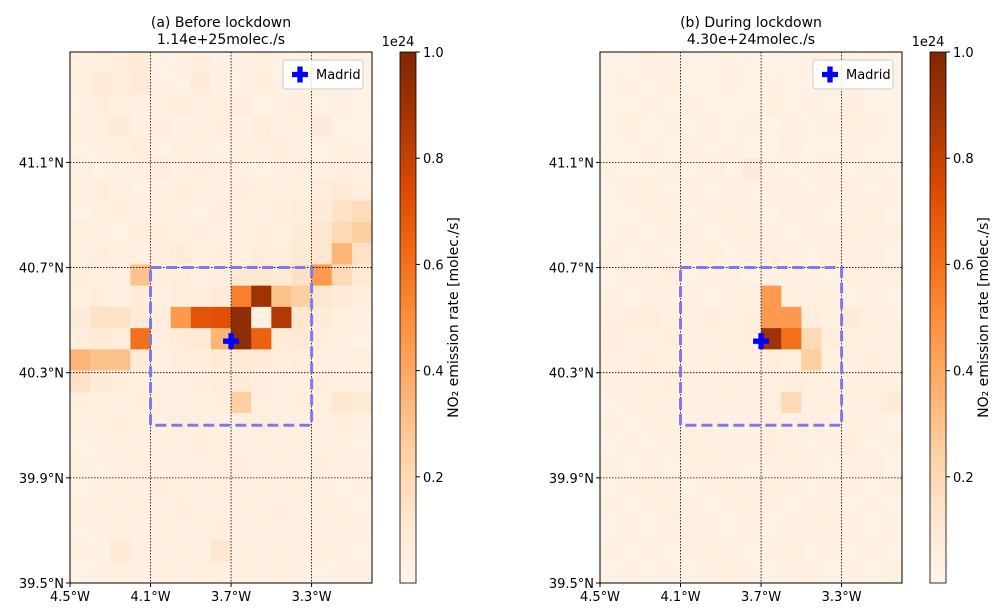 This screenshot has height=610, width=997. What do you see at coordinates (751, 23) in the screenshot?
I see `chart-title: (b) During lockdown` at bounding box center [751, 23].